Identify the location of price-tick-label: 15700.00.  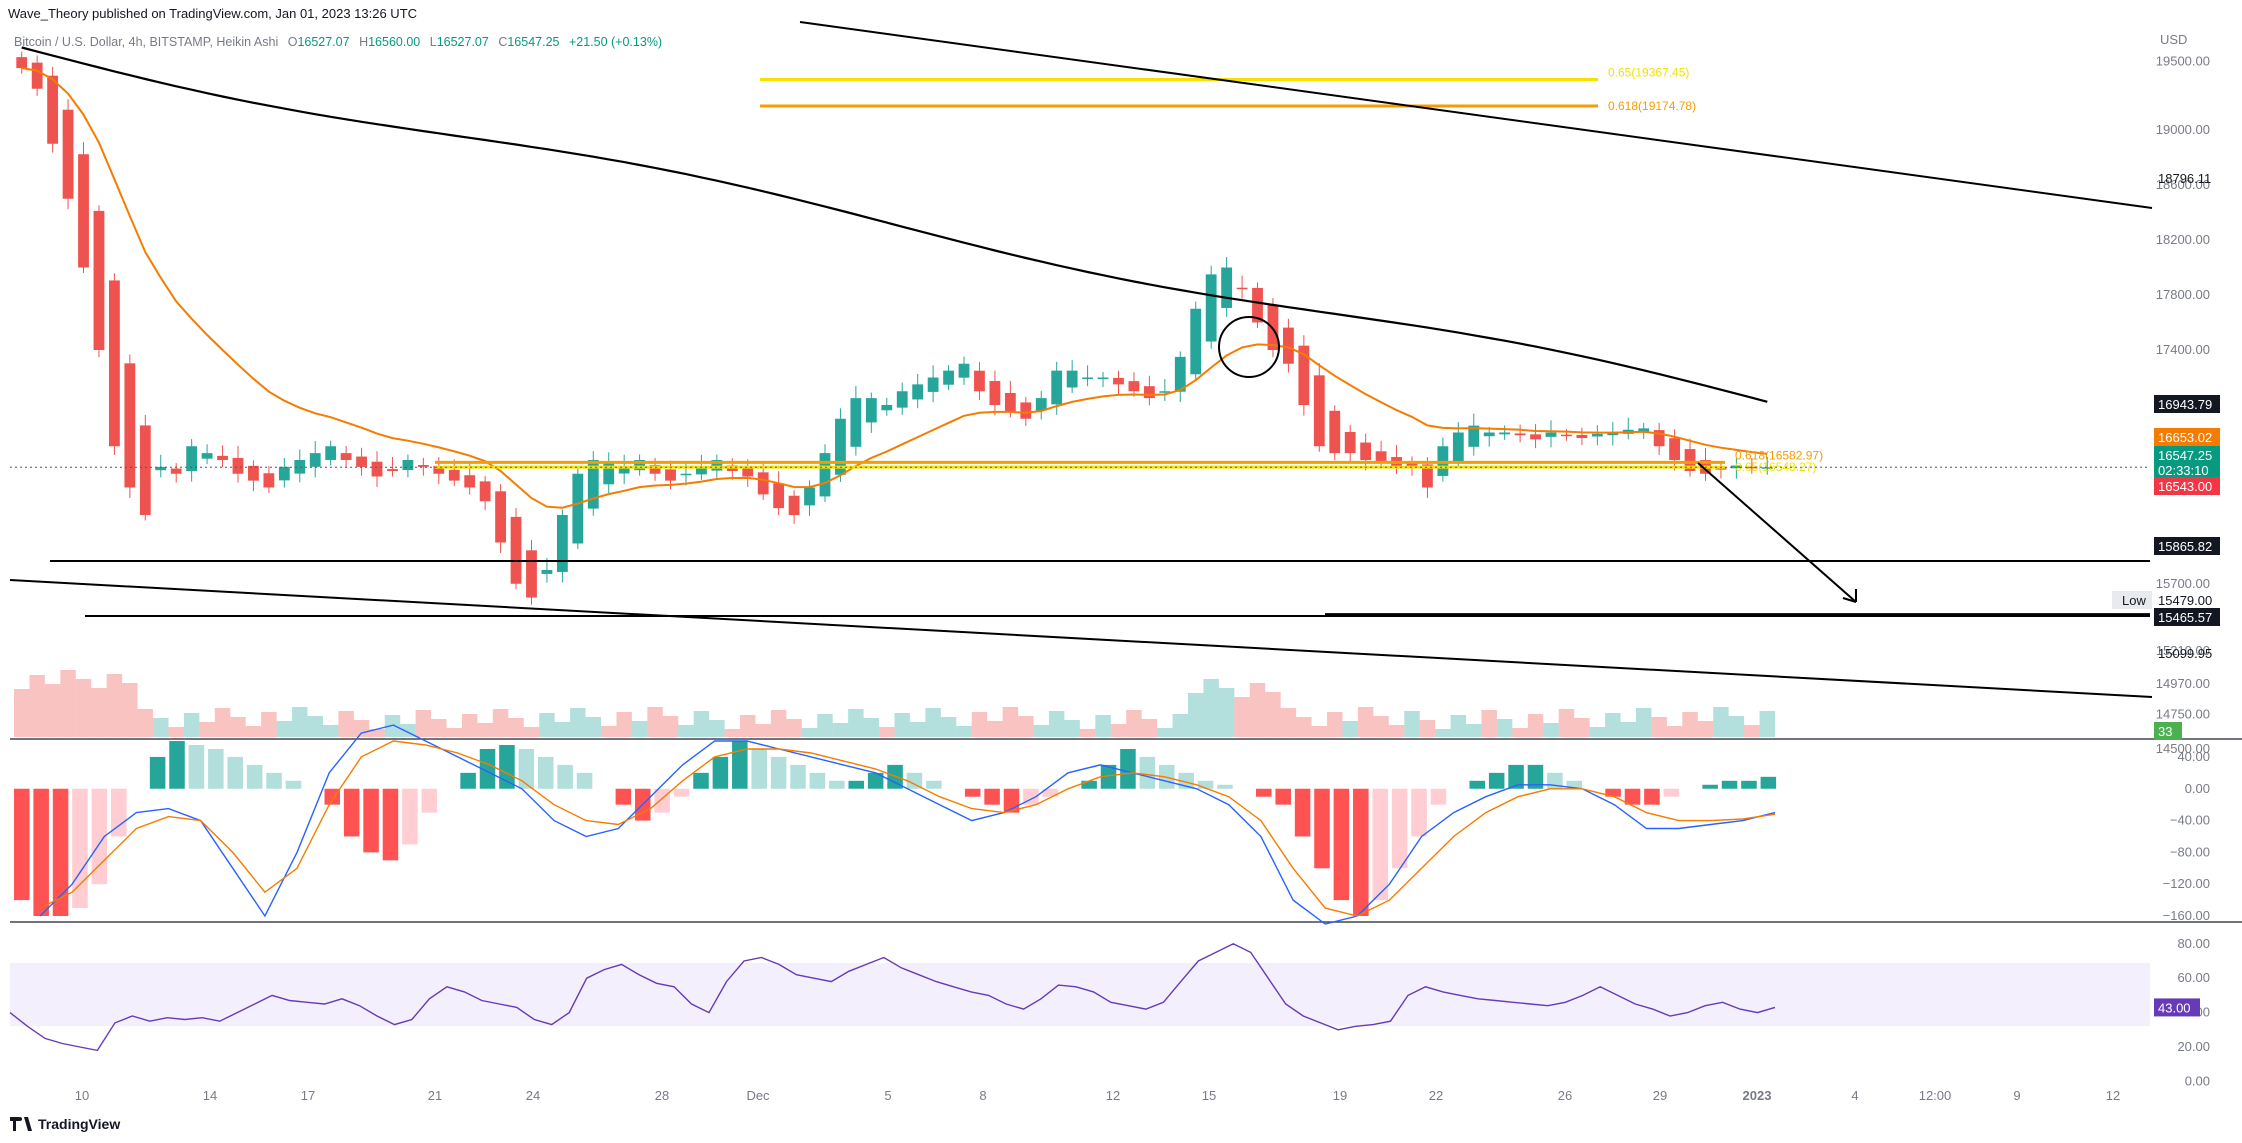
(2183, 583).